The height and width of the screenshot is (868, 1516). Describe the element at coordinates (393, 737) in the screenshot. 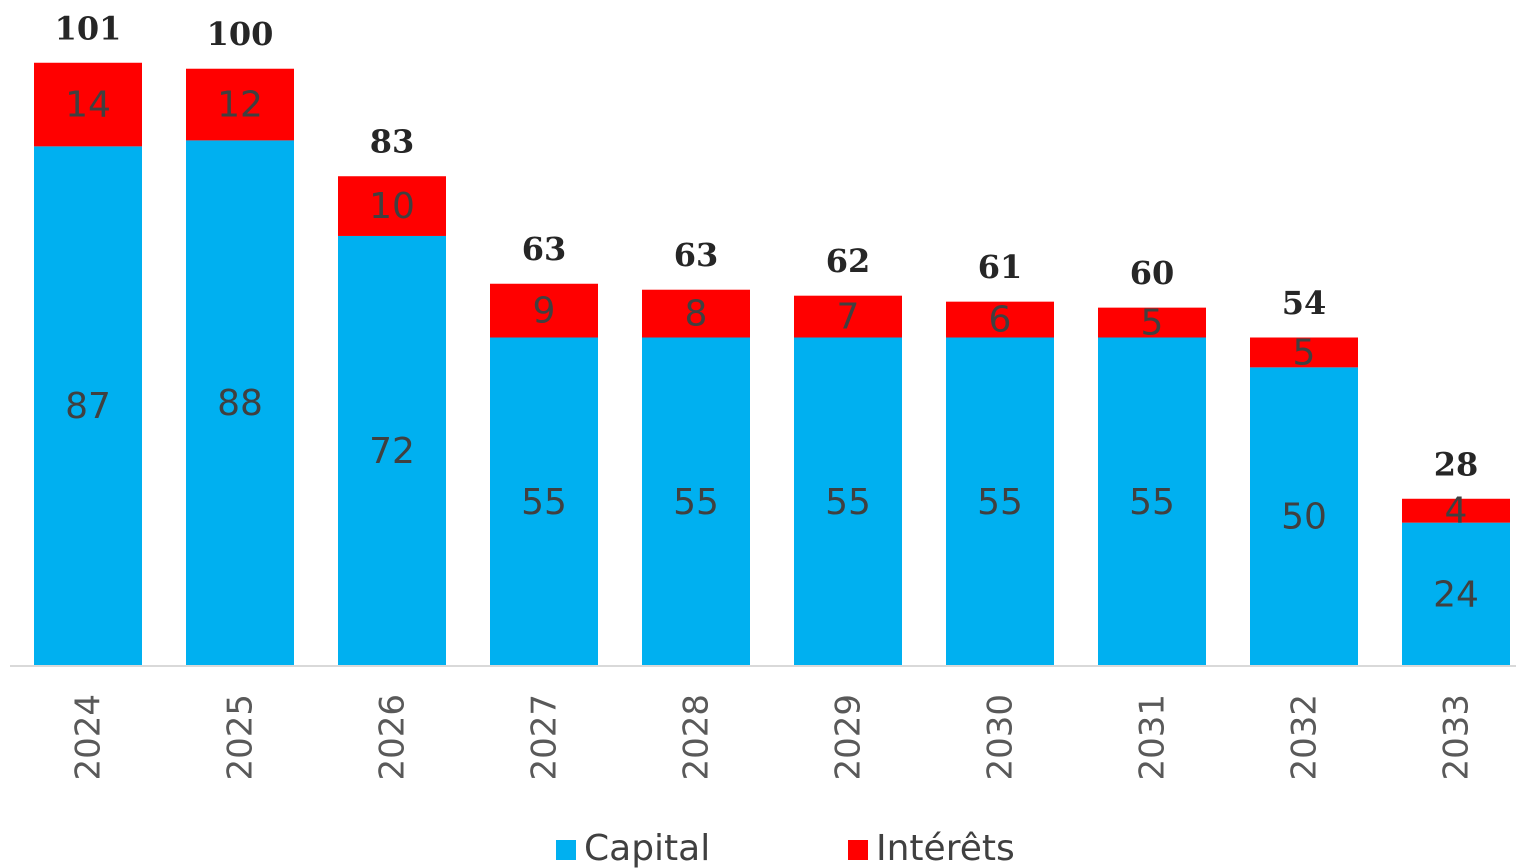

I see `x-tick-label: 2026` at that location.